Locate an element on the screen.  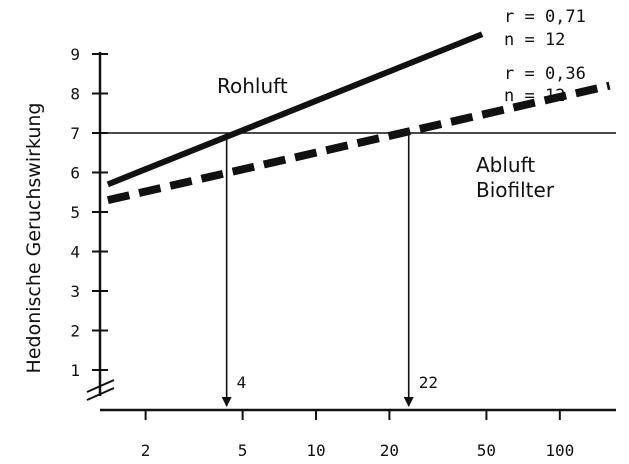
series-label-abluft-line1: Abluft is located at coordinates (505, 165).